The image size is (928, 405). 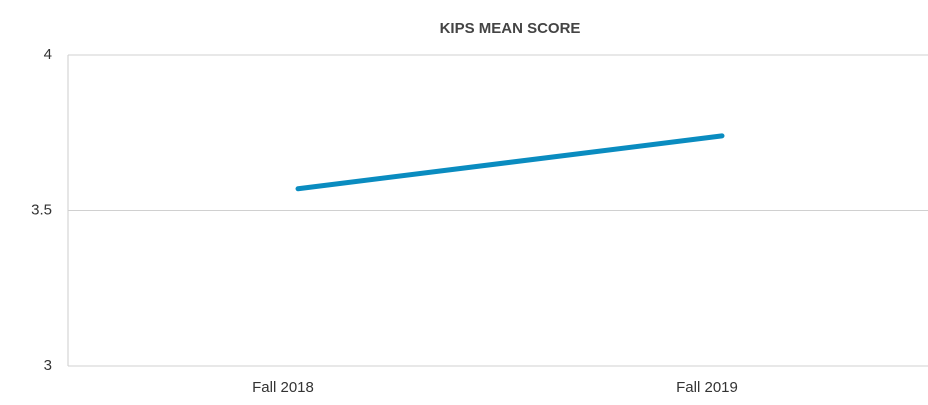 What do you see at coordinates (48, 54) in the screenshot?
I see `y-tick-label: 4` at bounding box center [48, 54].